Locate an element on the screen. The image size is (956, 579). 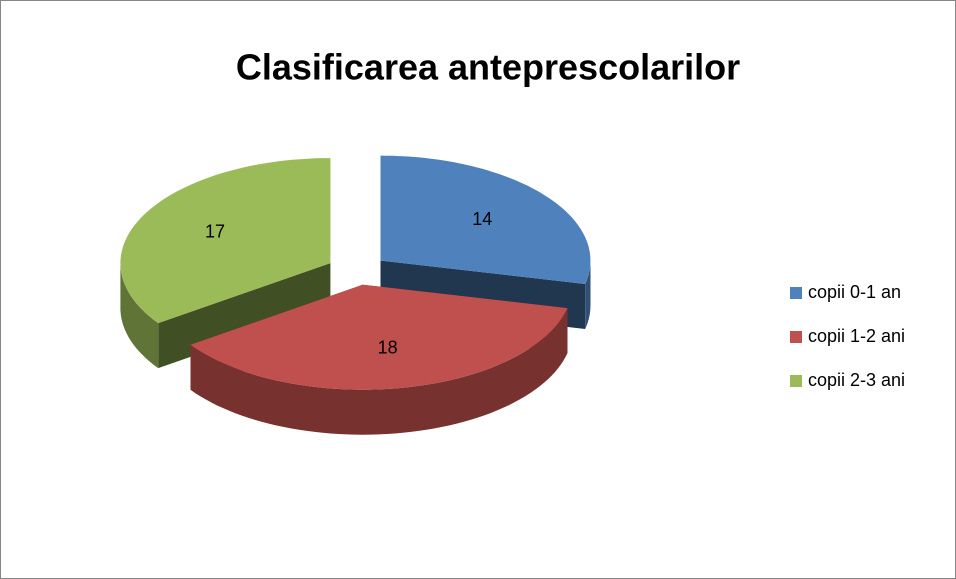
data-label: 17 is located at coordinates (215, 232).